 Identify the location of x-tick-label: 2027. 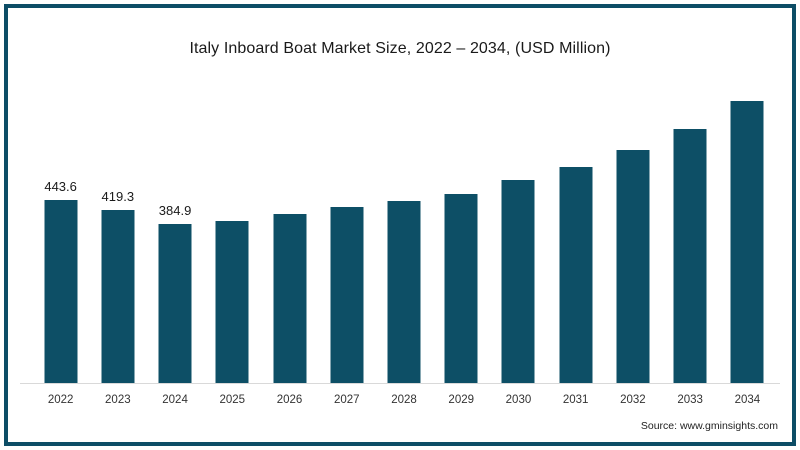
(346, 400).